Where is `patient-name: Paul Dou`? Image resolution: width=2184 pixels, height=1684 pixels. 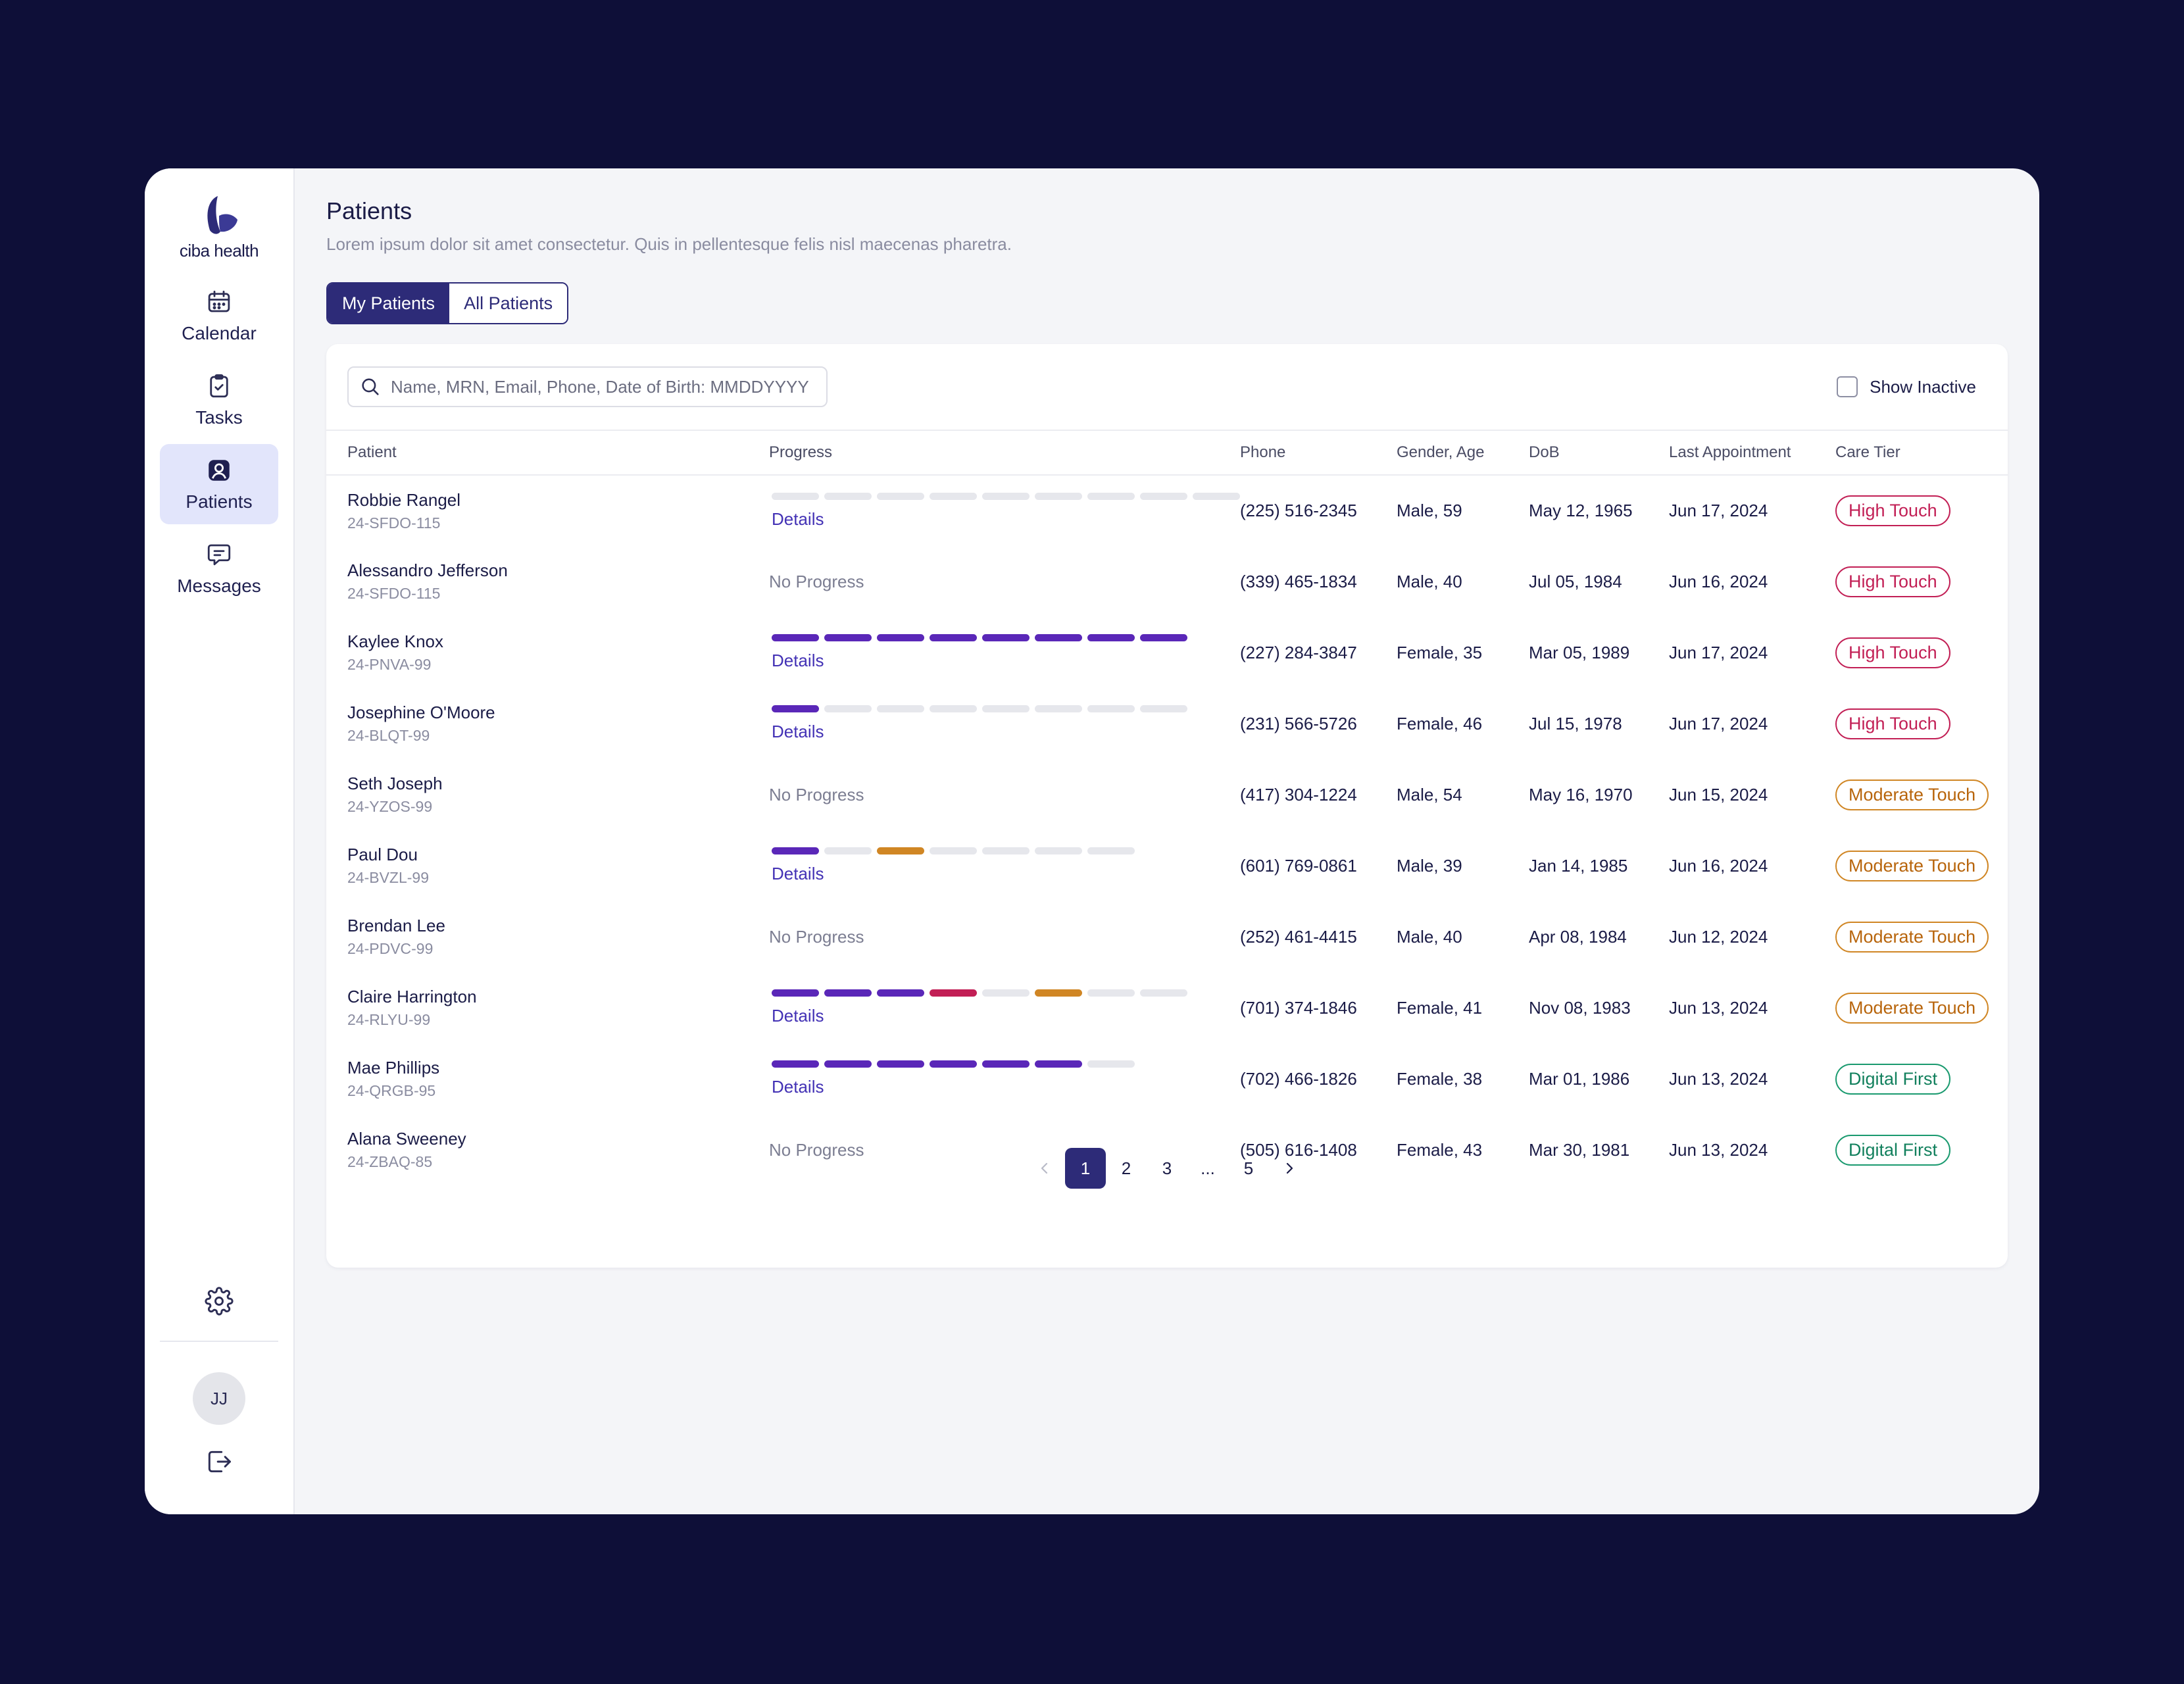
patient-name: Paul Dou is located at coordinates (382, 854).